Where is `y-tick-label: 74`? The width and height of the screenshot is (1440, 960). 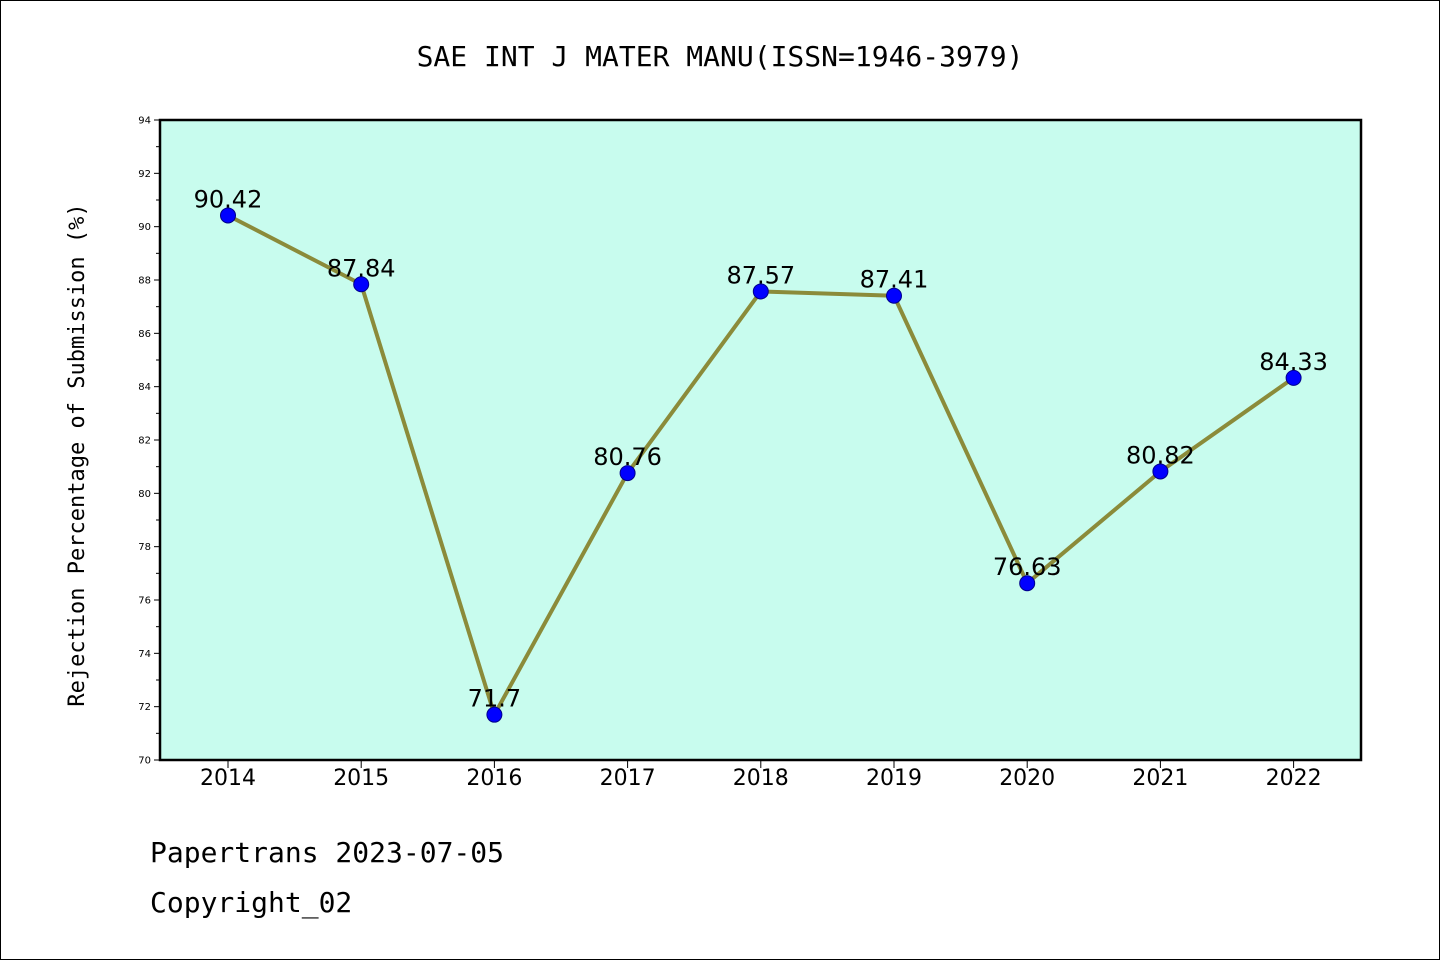 y-tick-label: 74 is located at coordinates (144, 654).